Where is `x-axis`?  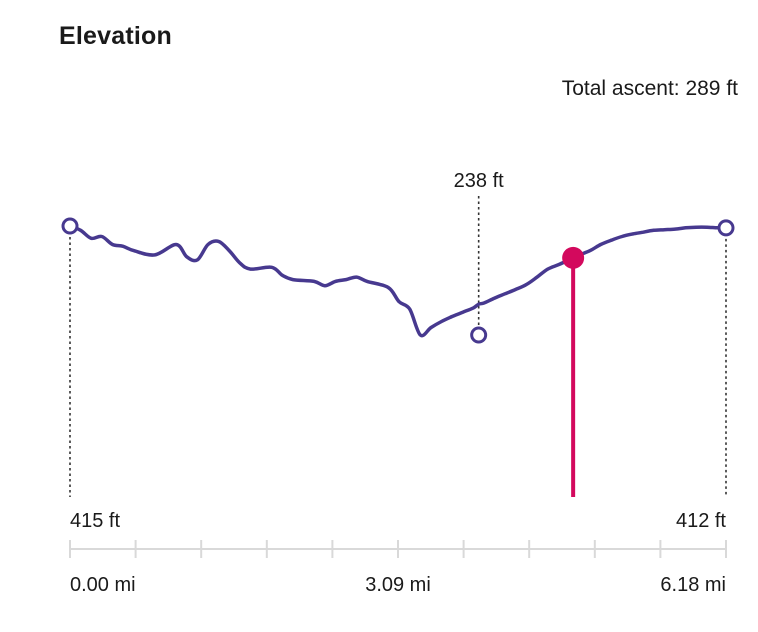 x-axis is located at coordinates (398, 549).